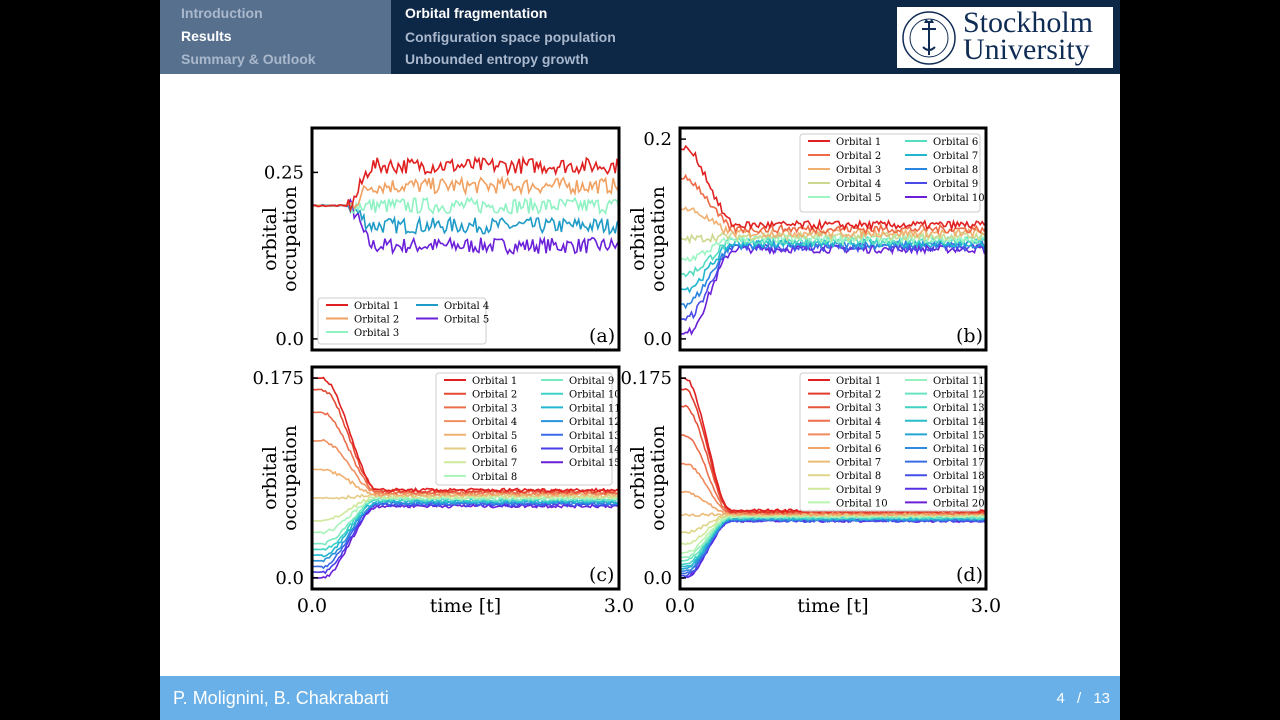 This screenshot has width=1280, height=720. I want to click on footer-bar: P. Molignini, B. Chakrabarti 4 / 13, so click(640, 698).